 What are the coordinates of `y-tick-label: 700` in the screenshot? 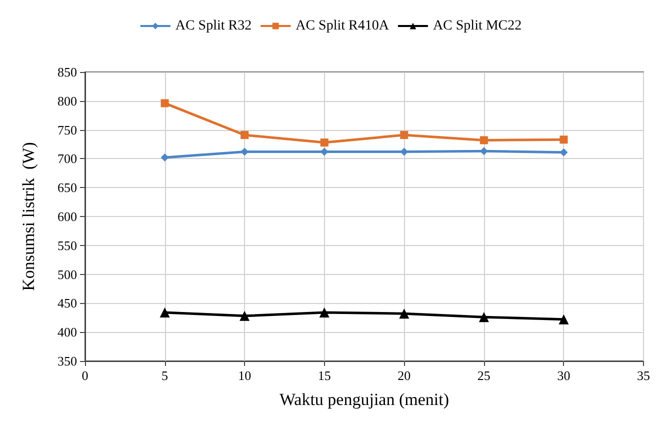 It's located at (67, 158).